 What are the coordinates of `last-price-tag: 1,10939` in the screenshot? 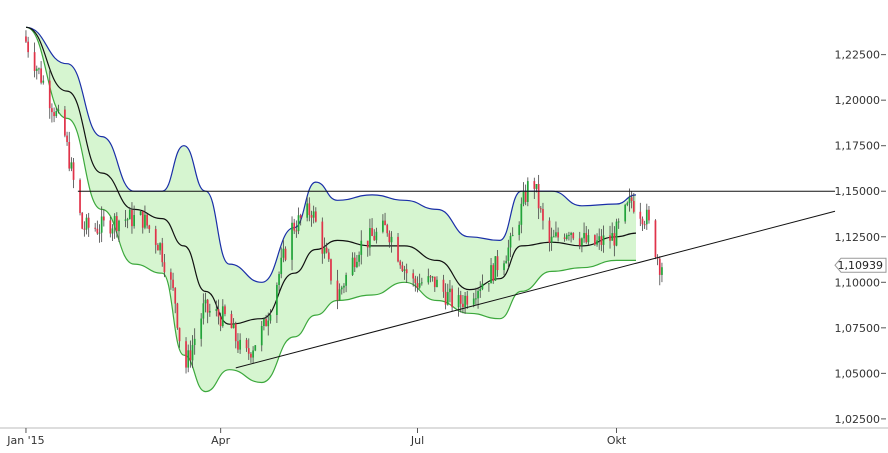 It's located at (860, 265).